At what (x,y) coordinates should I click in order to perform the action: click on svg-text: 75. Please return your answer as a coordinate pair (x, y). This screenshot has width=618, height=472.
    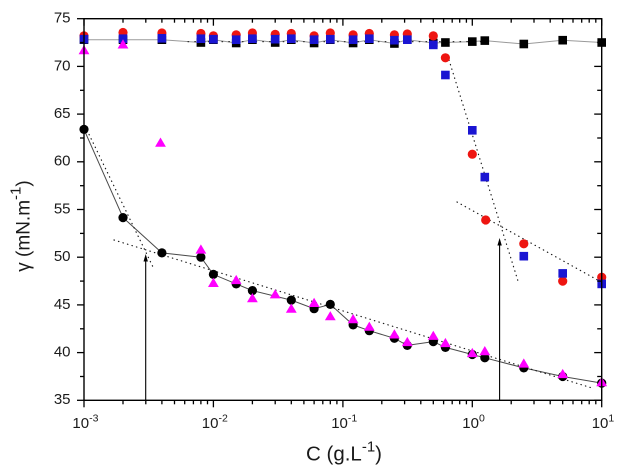
    Looking at the image, I should click on (62, 18).